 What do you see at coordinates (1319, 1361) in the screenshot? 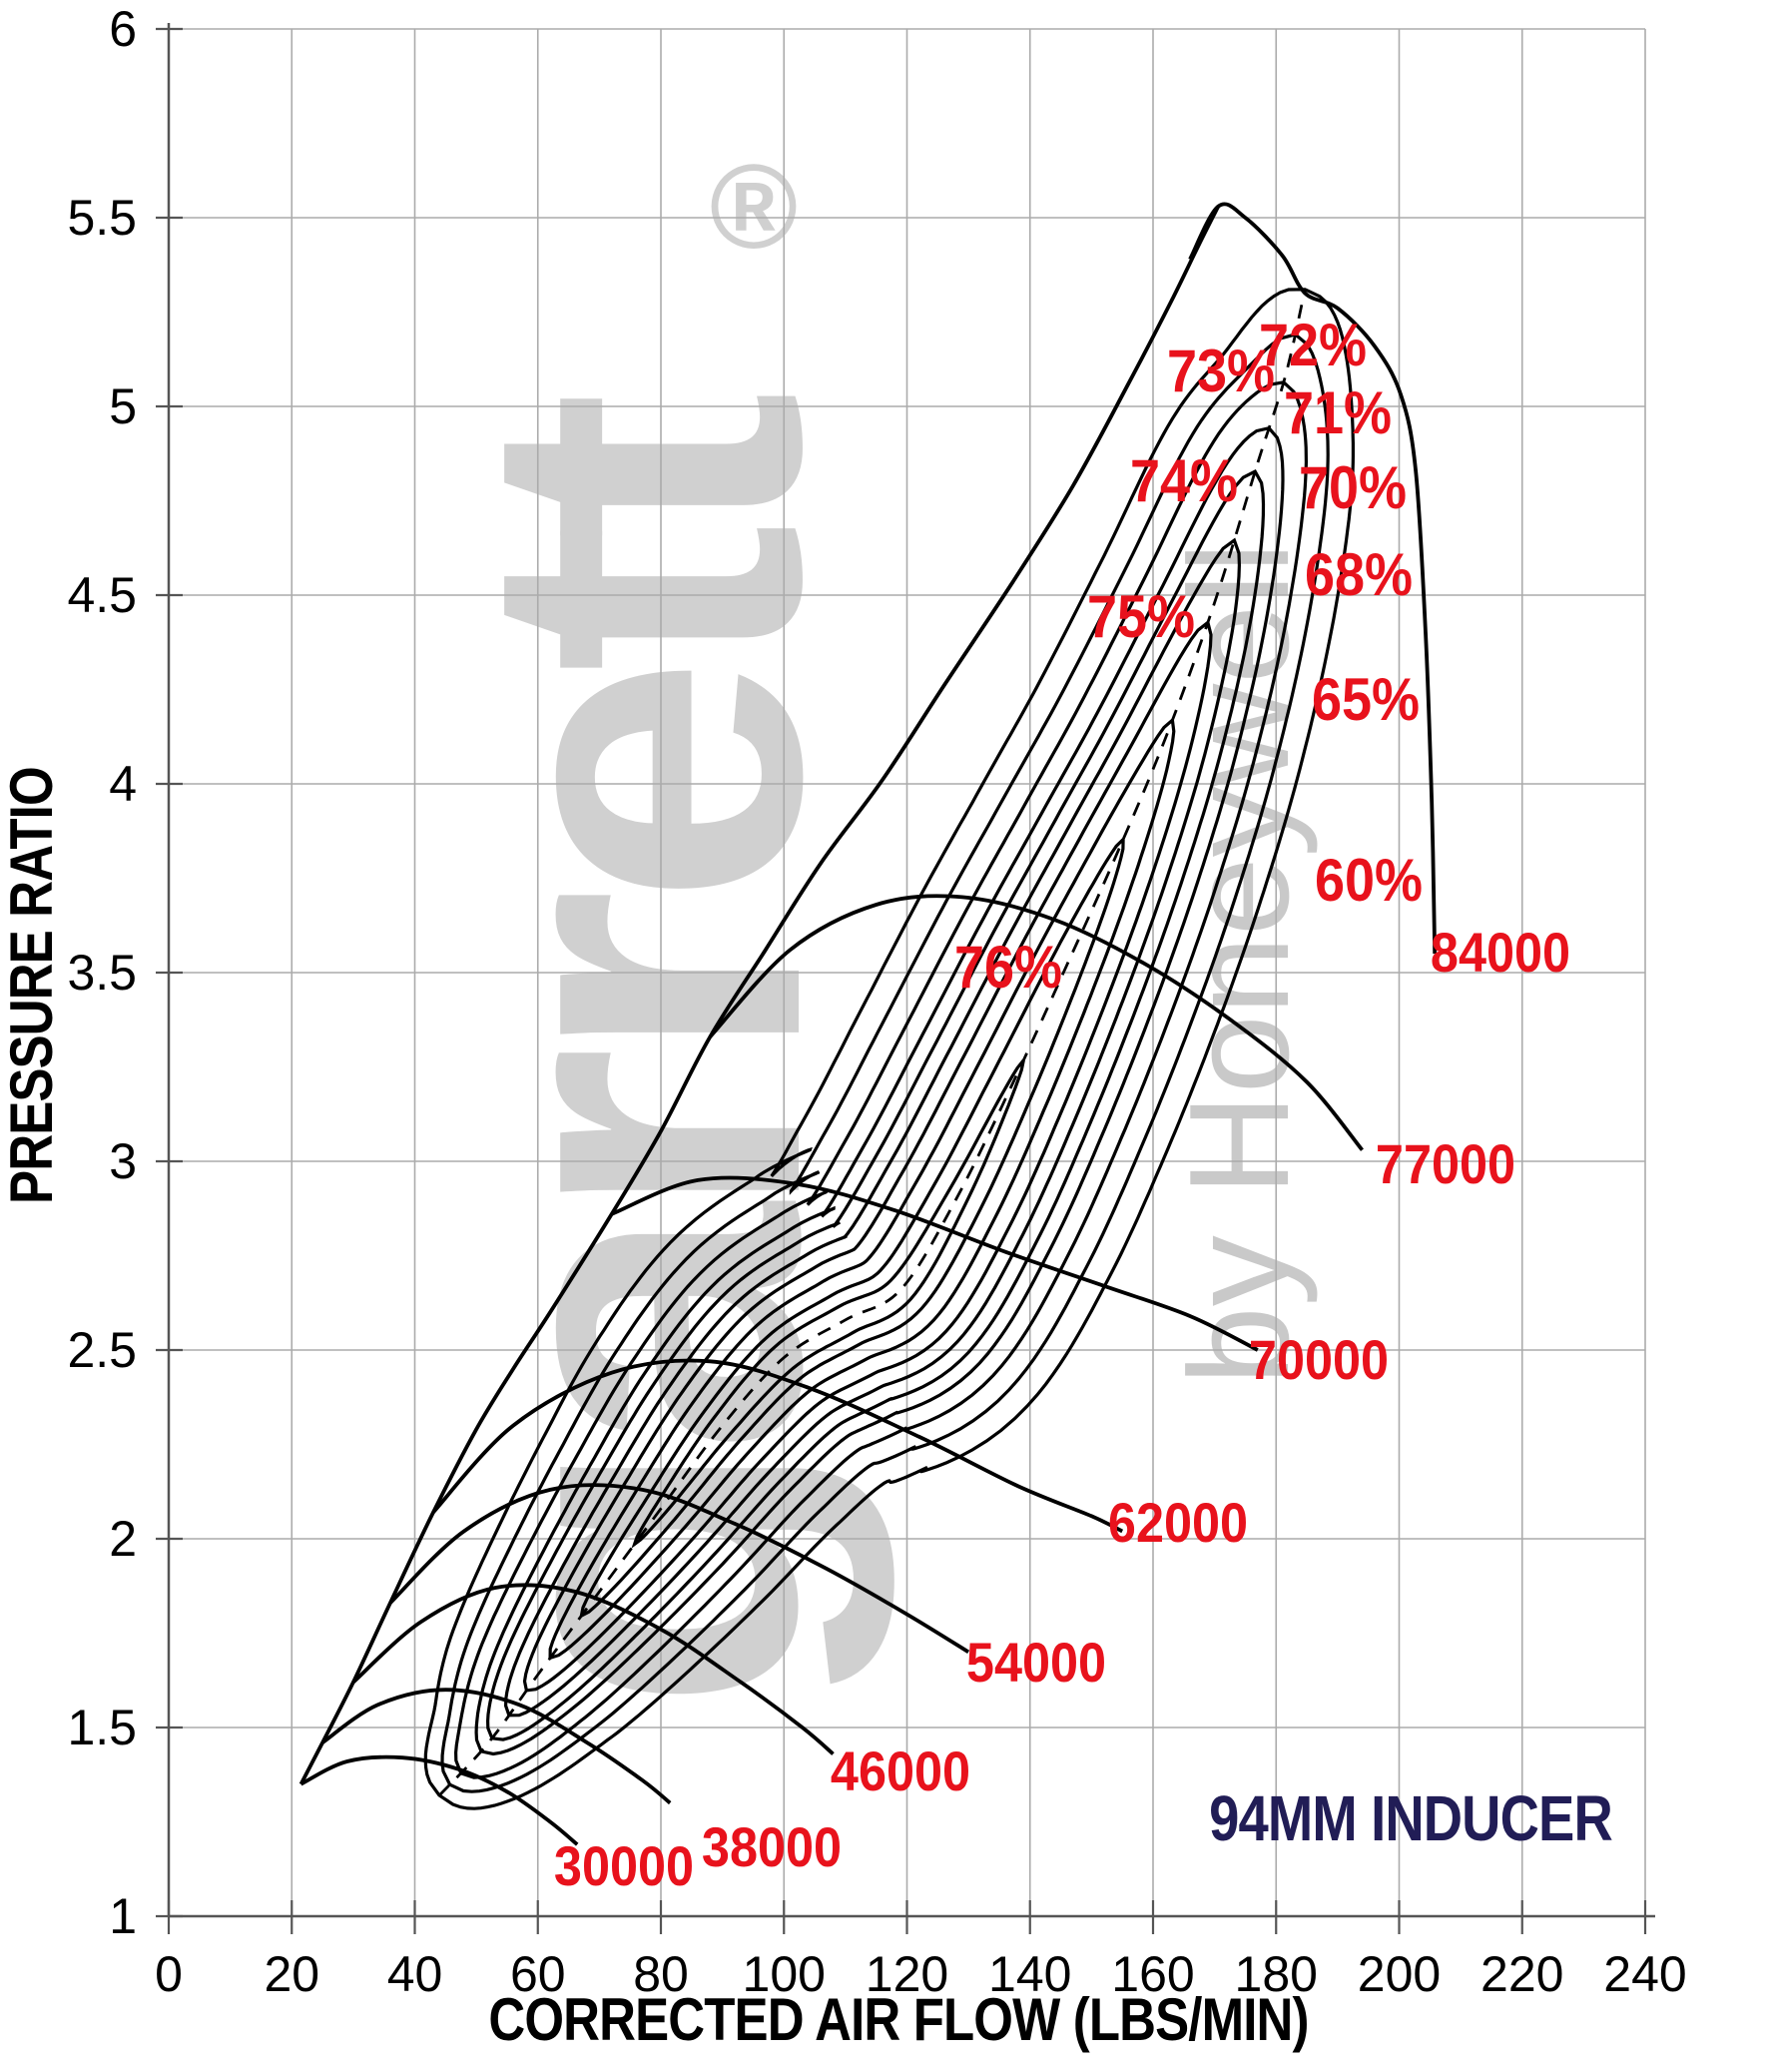
I see `speed-label-70000: 70000` at bounding box center [1319, 1361].